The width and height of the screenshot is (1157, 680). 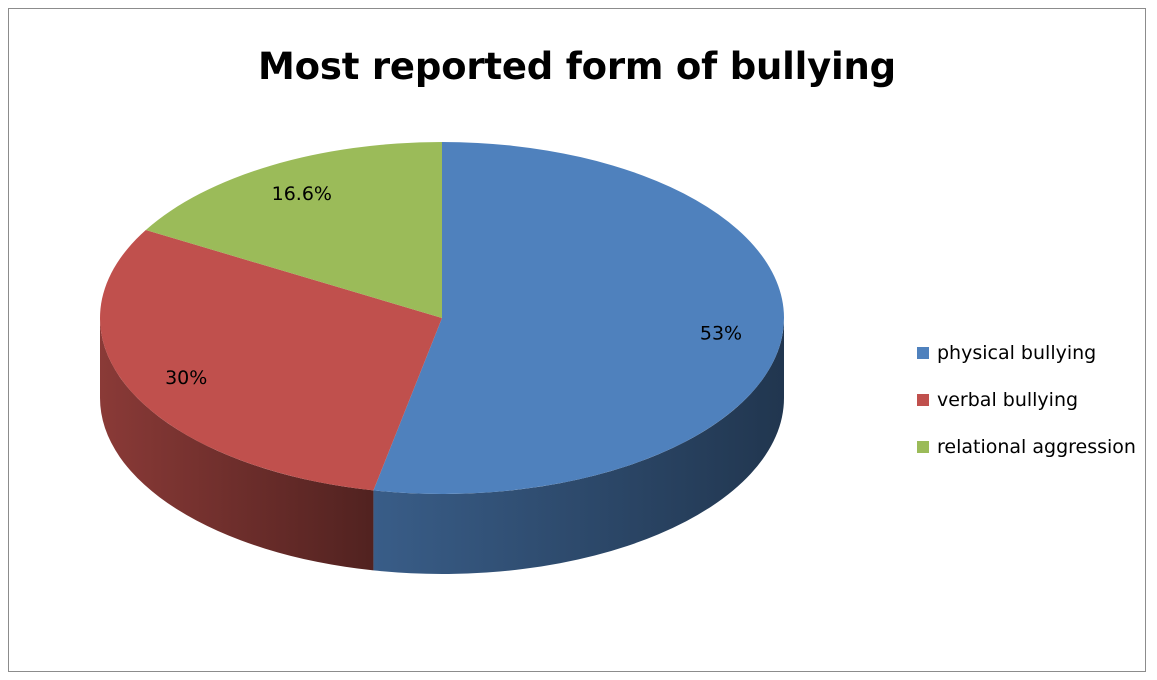 I want to click on pie-side-physical-bullying, so click(x=578, y=446).